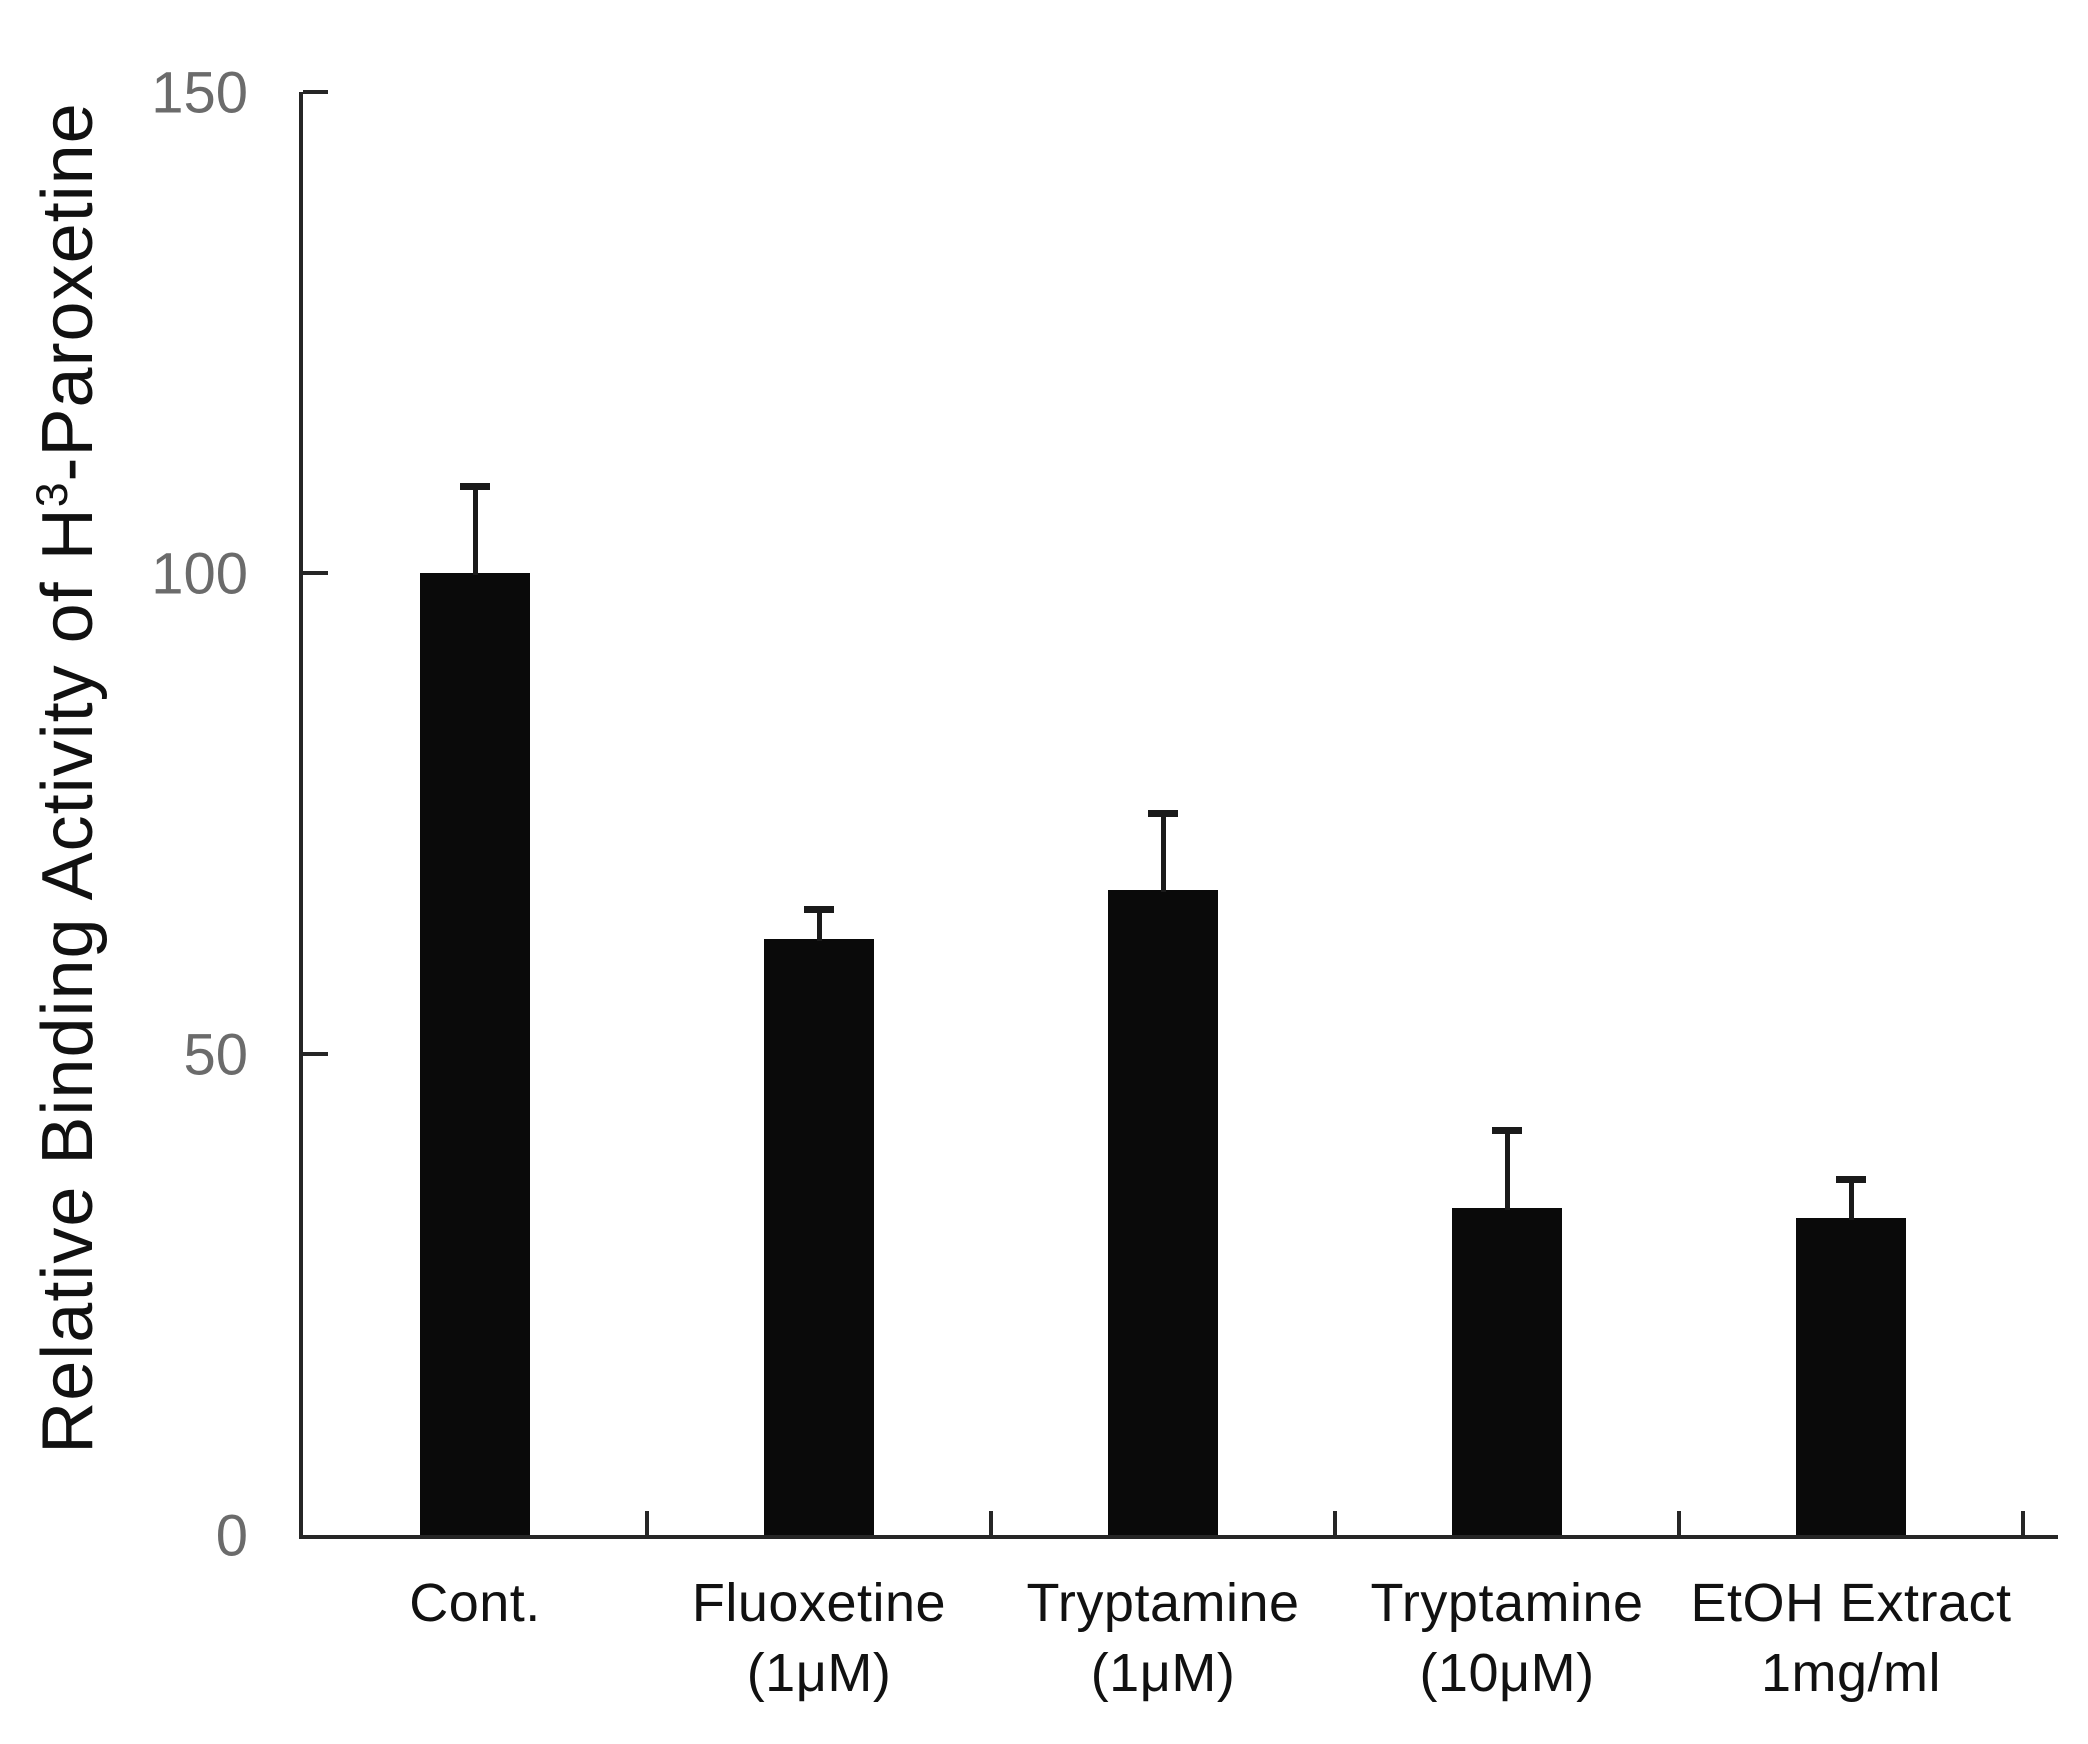 The height and width of the screenshot is (1744, 2088). Describe the element at coordinates (1163, 1638) in the screenshot. I see `x-category-label: Tryptamine (1μM)` at that location.